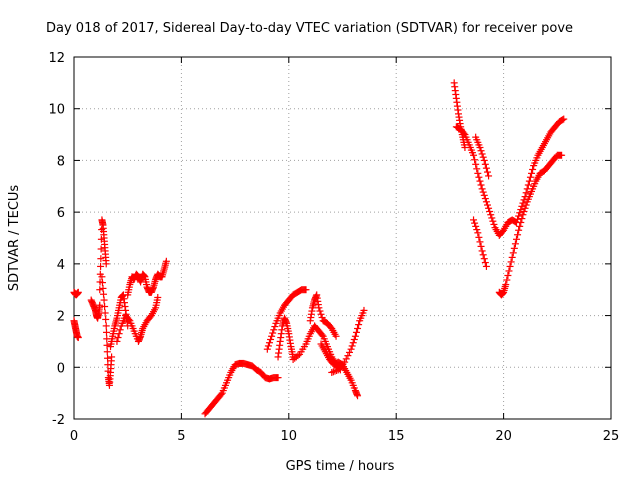 This screenshot has height=480, width=640. I want to click on x-tick-label: 0, so click(74, 436).